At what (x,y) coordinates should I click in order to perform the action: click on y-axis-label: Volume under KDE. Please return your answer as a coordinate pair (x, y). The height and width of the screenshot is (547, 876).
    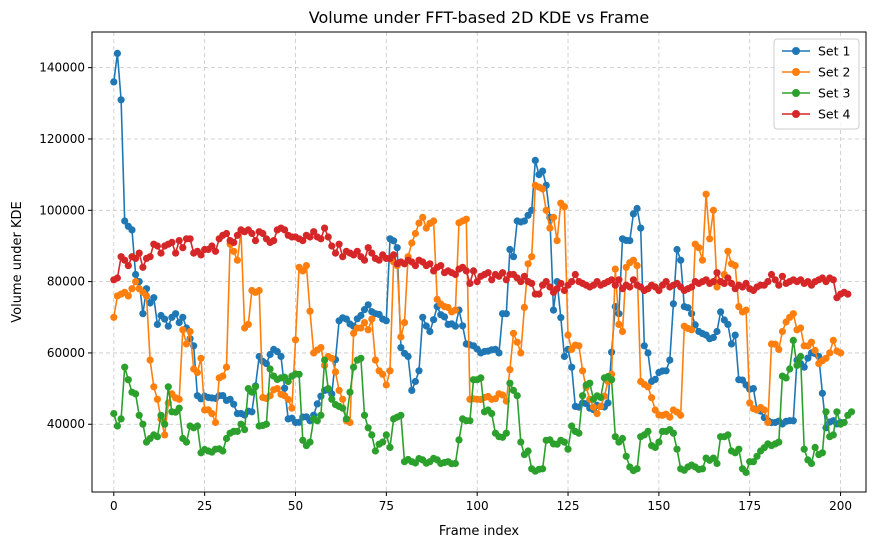
    Looking at the image, I should click on (17, 261).